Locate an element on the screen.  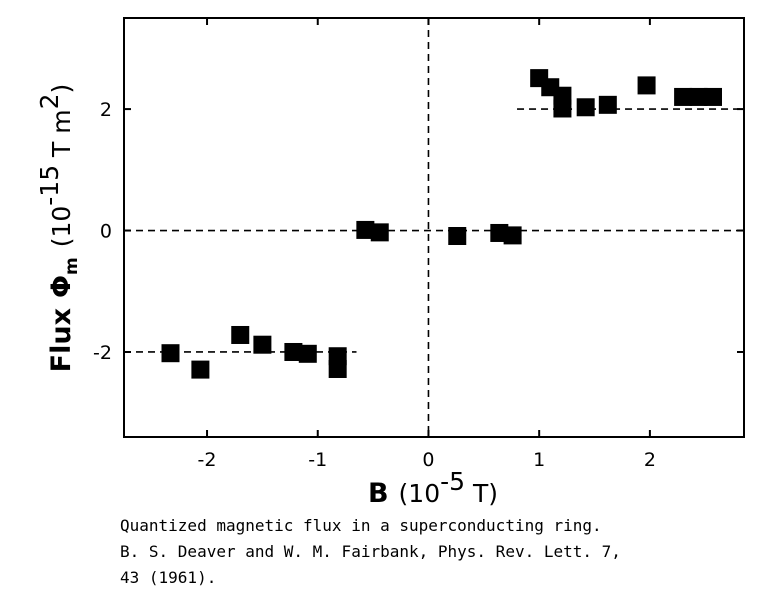
caption-line-3: 43 (1961). is located at coordinates (168, 577).